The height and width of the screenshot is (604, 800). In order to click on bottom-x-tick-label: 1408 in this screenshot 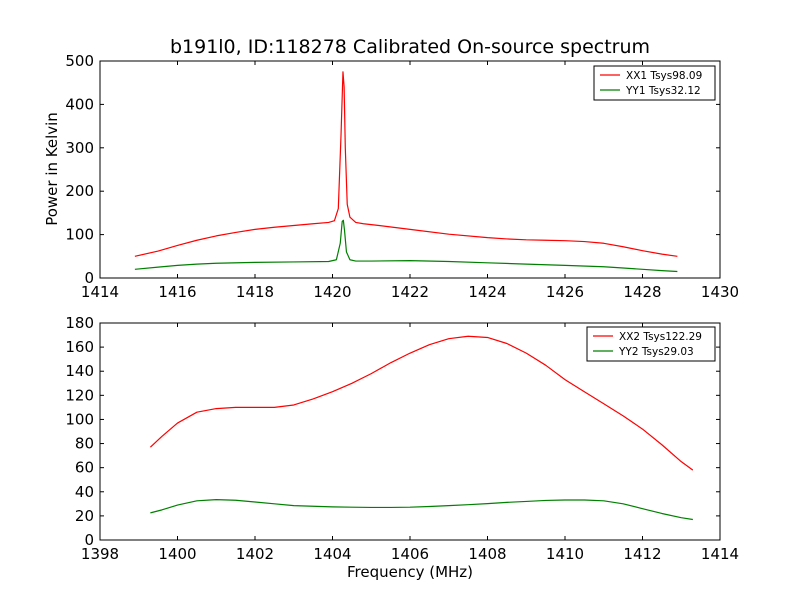, I will do `click(487, 554)`.